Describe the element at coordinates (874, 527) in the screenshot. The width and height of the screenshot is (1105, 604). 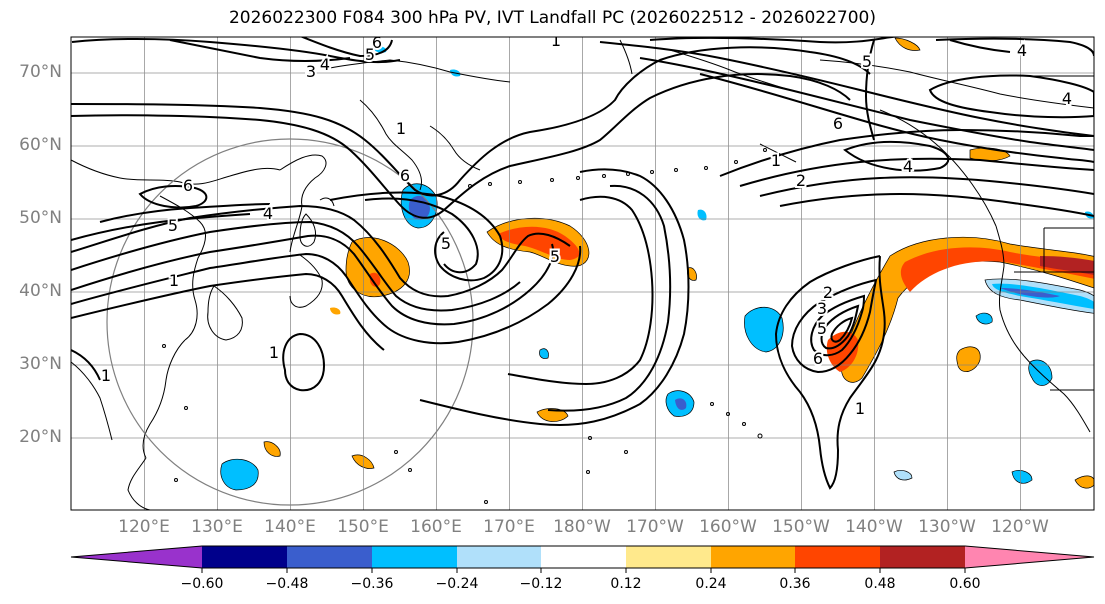
I see `lon-label: 140°W` at that location.